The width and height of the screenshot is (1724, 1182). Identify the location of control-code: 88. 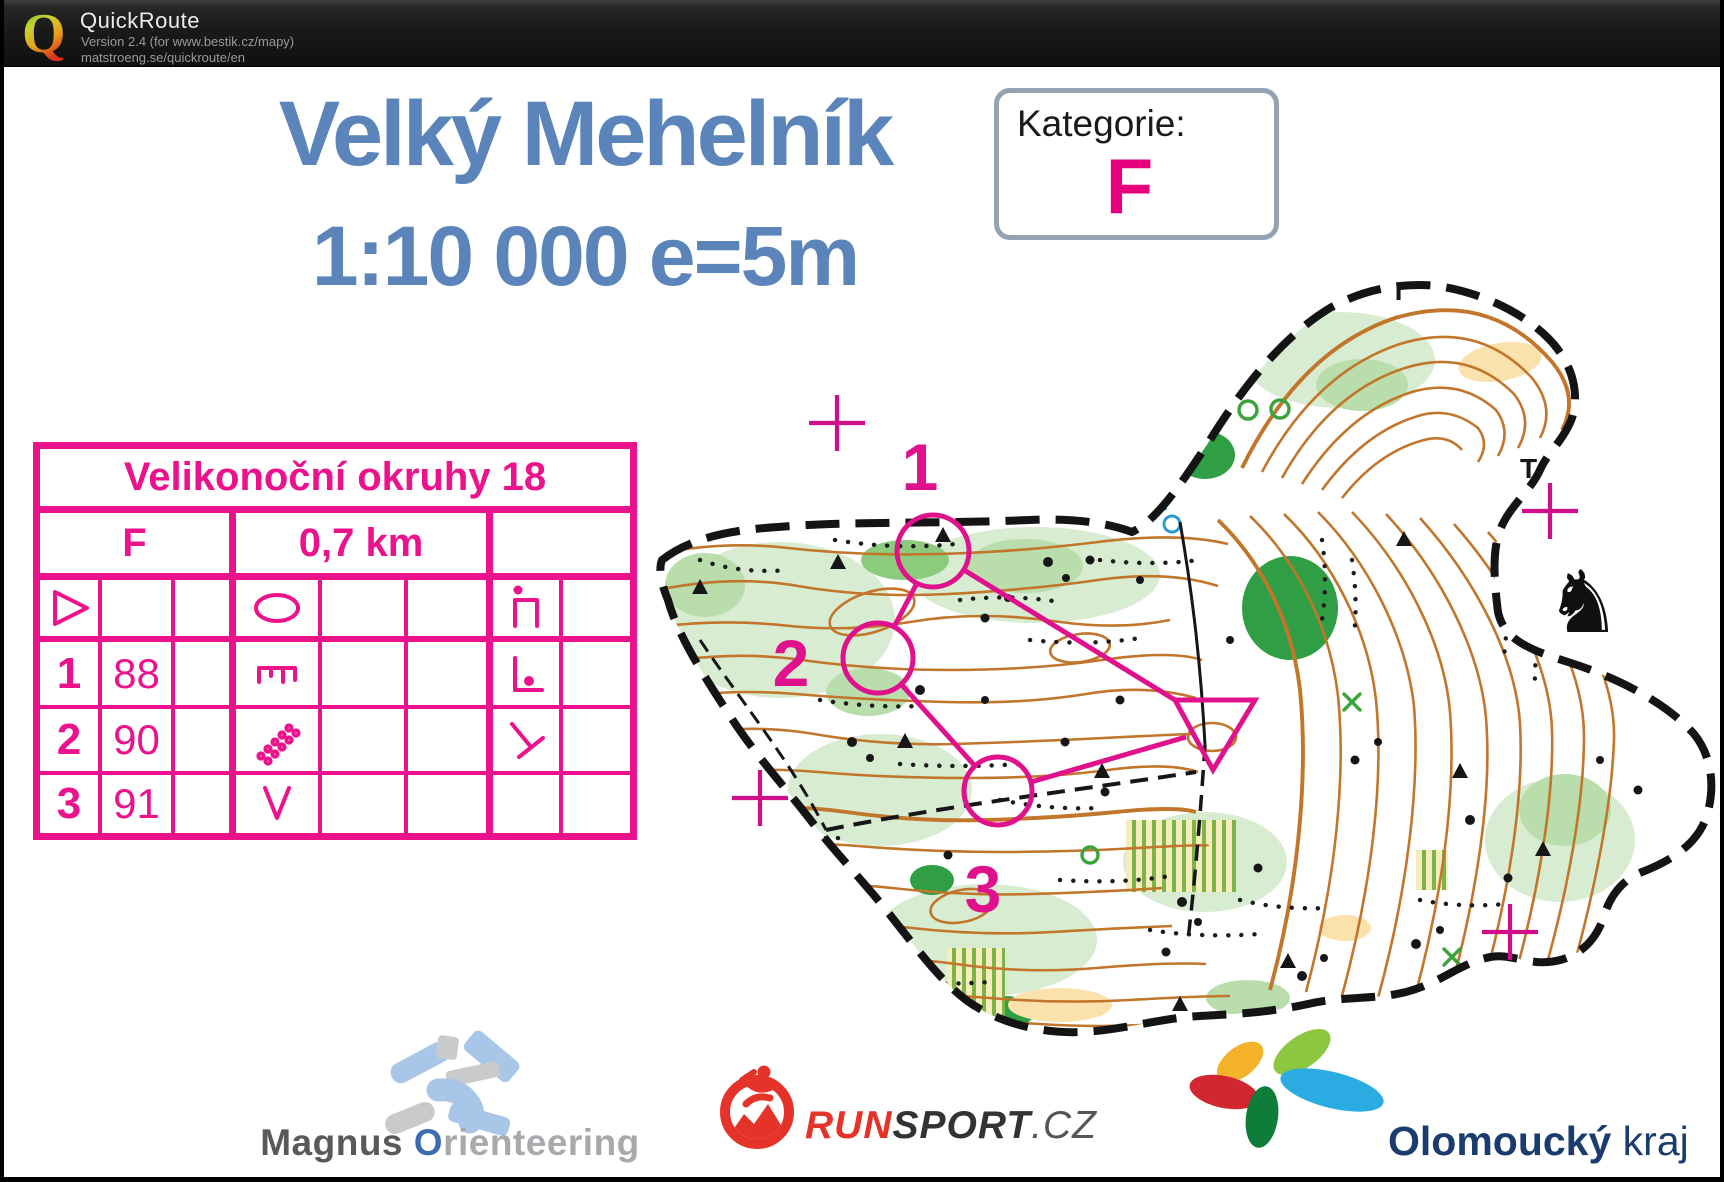
(138, 673).